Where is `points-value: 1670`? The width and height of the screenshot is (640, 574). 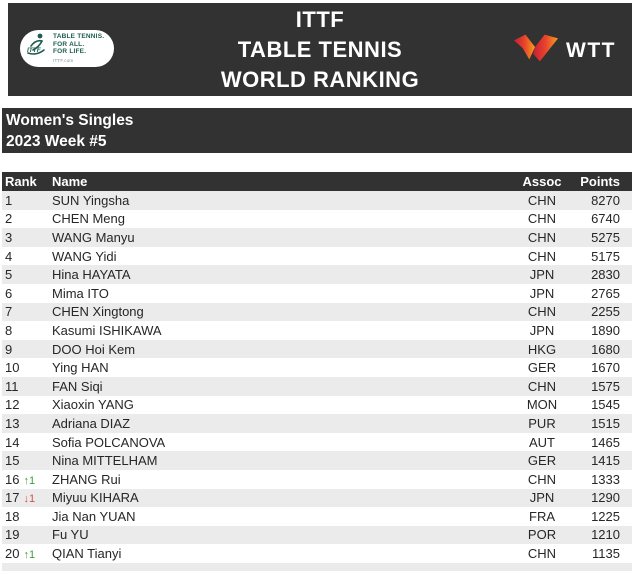
points-value: 1670 is located at coordinates (605, 368).